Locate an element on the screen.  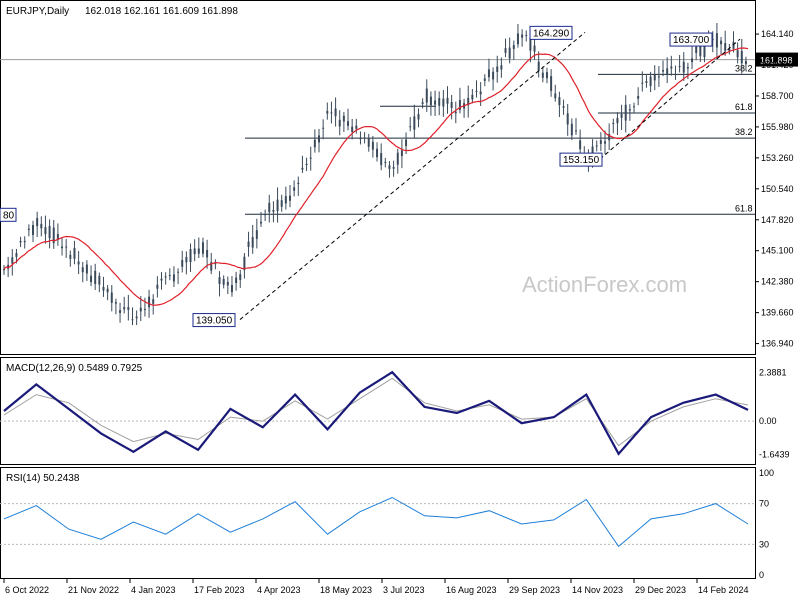
rsi-tick-label: 0 is located at coordinates (761, 575).